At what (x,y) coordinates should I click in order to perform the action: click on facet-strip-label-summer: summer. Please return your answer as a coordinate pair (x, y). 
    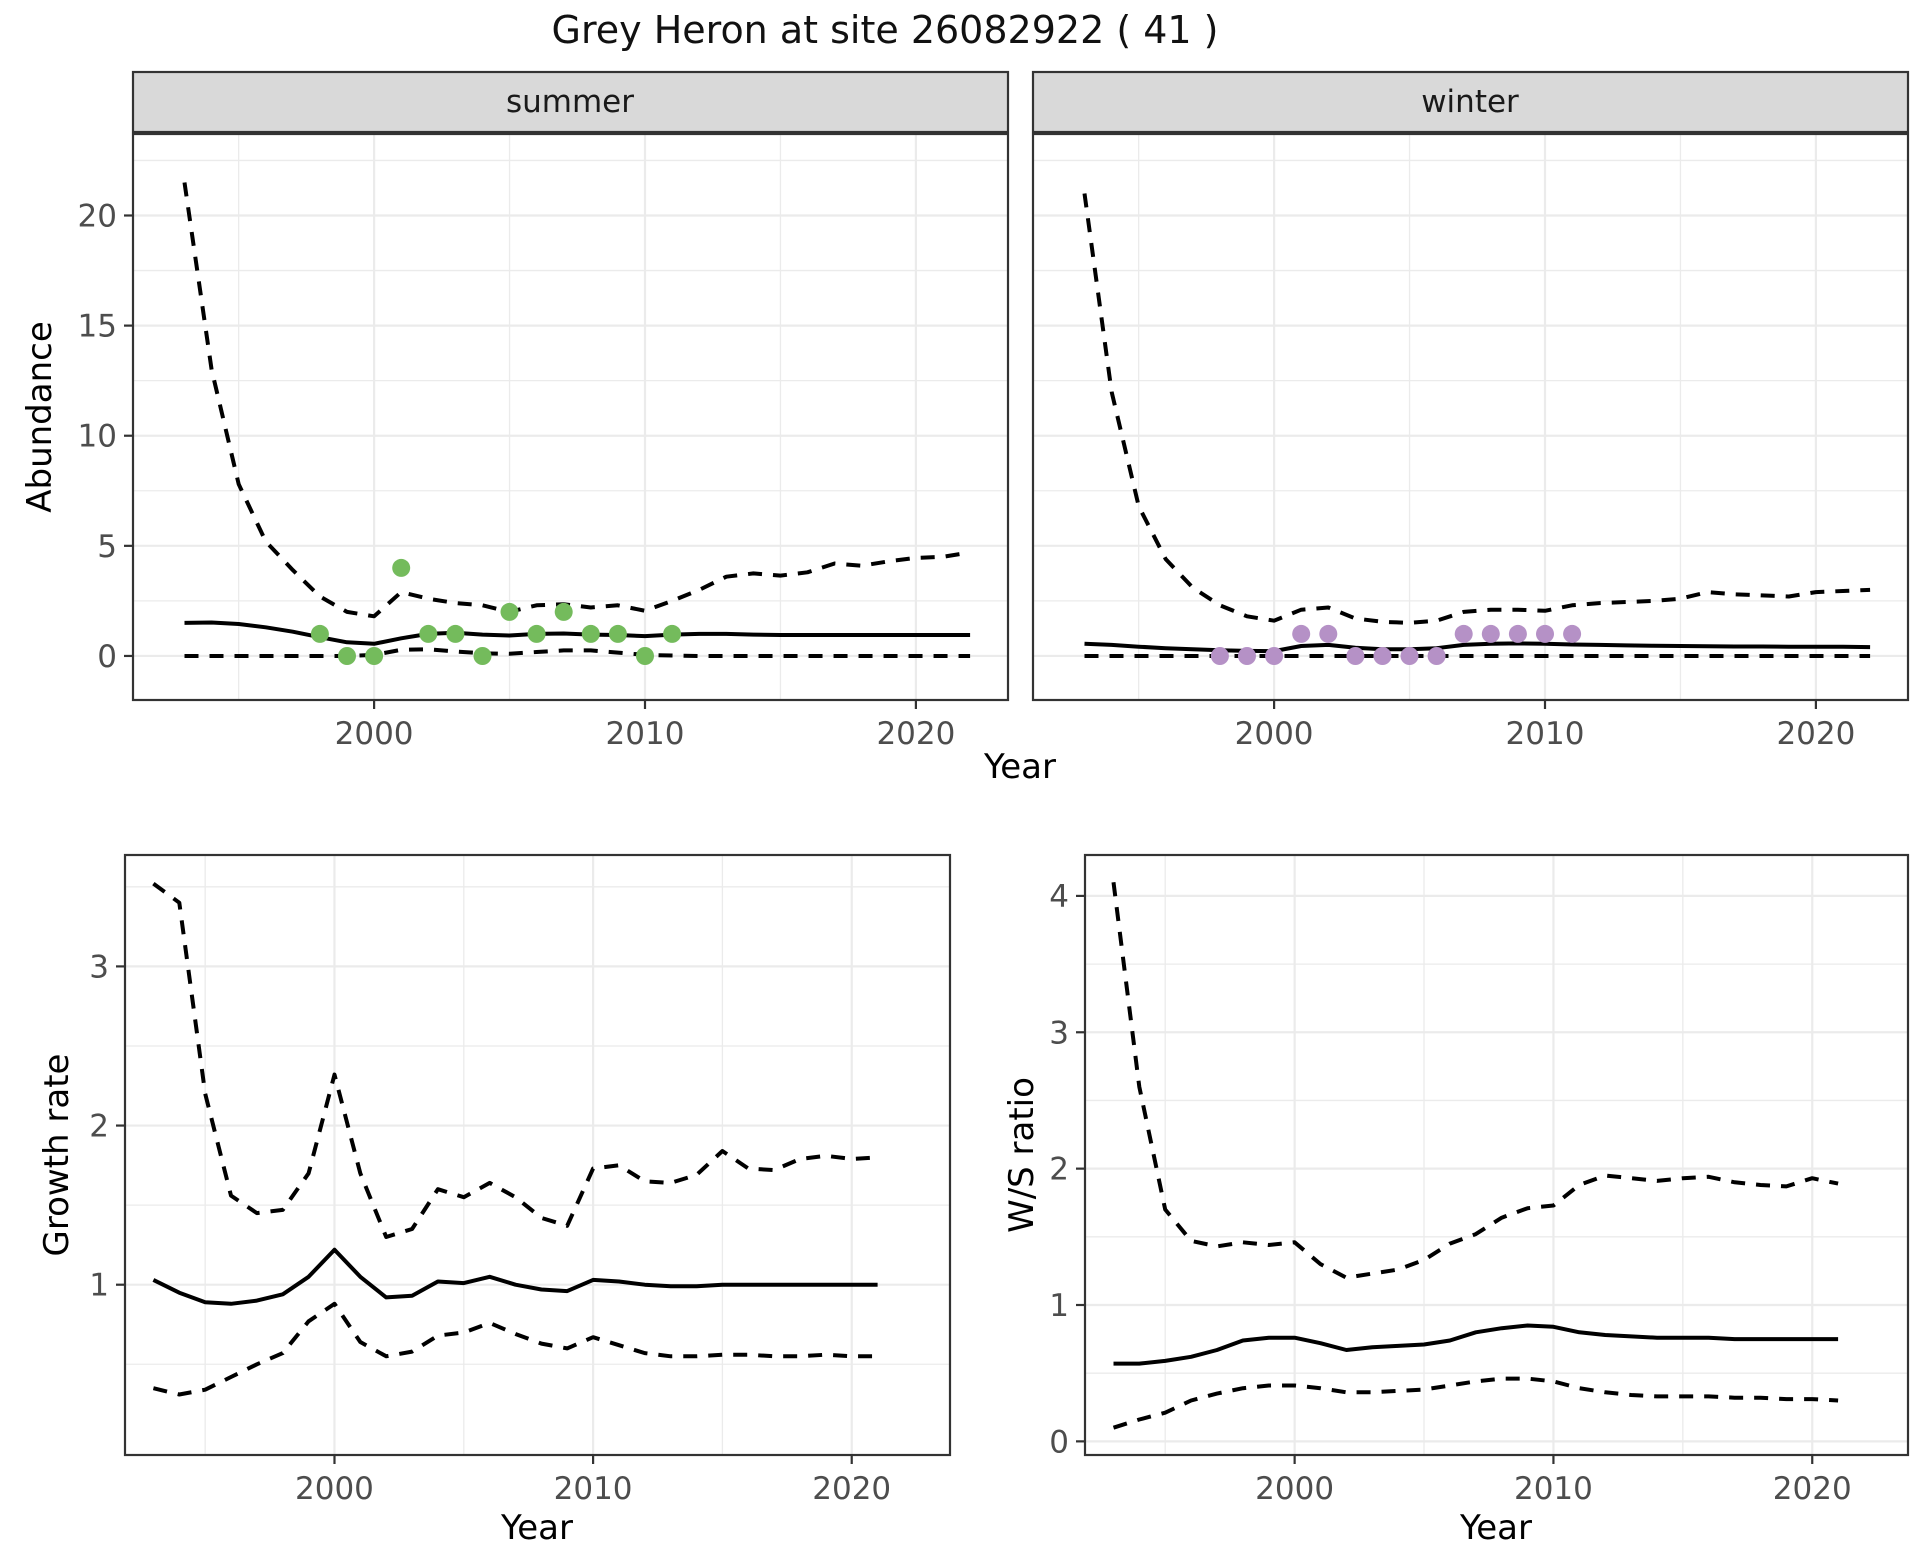
    Looking at the image, I should click on (570, 102).